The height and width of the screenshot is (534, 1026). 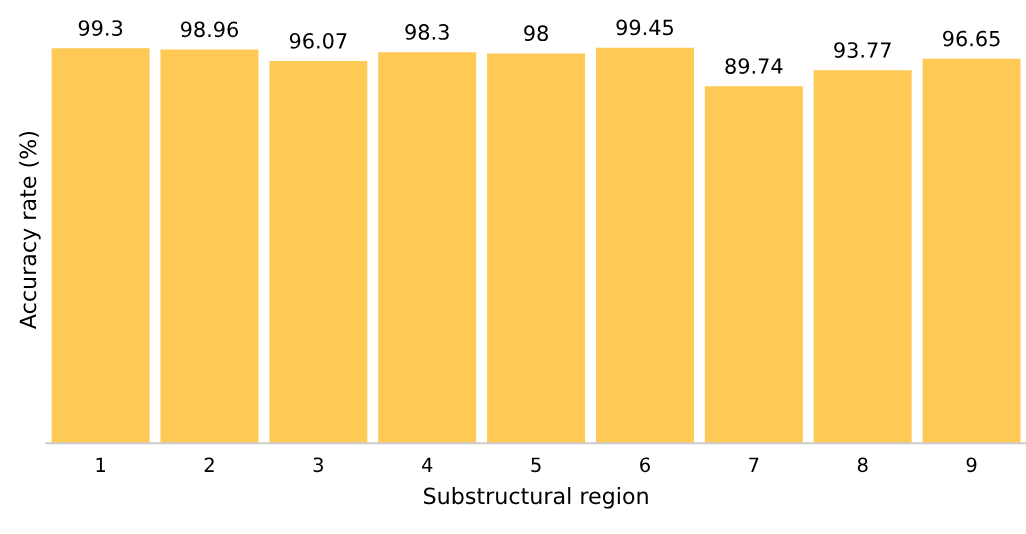 What do you see at coordinates (754, 66) in the screenshot?
I see `data-label: 89.74` at bounding box center [754, 66].